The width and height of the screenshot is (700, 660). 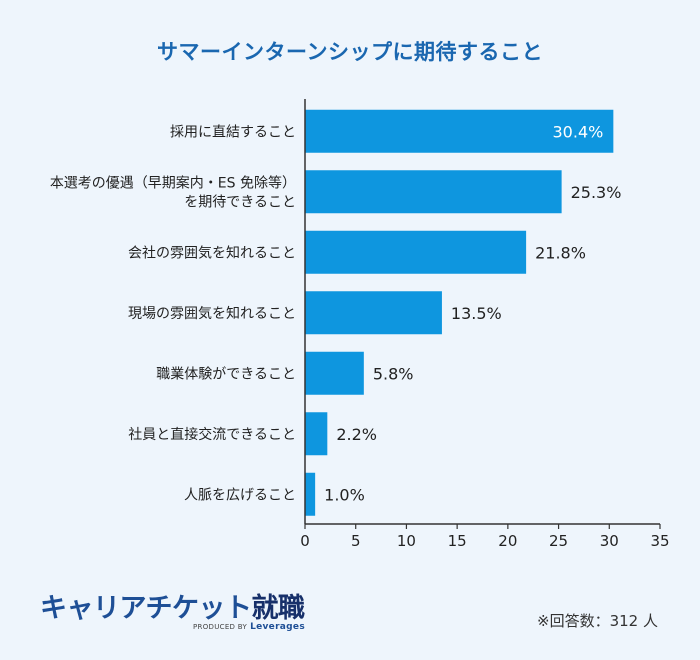 What do you see at coordinates (278, 608) in the screenshot?
I see `logo-strong-text: 就職` at bounding box center [278, 608].